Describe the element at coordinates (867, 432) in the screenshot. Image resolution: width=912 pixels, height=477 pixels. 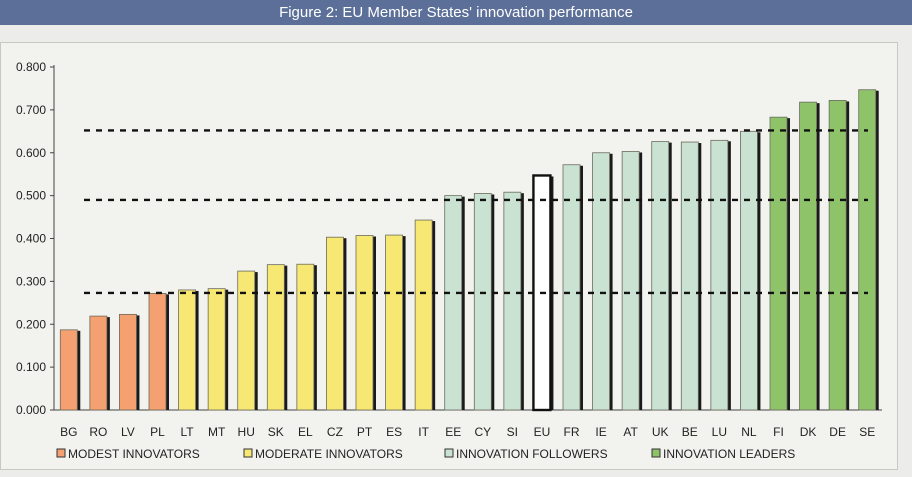
I see `x-tick-label: SE` at that location.